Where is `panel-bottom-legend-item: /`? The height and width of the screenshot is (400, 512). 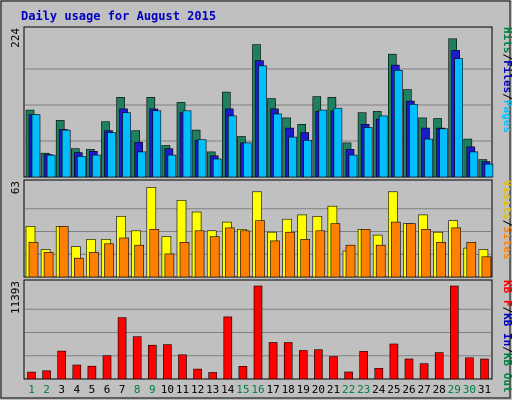 panel-bottom-legend-item: / is located at coordinates (506, 349).